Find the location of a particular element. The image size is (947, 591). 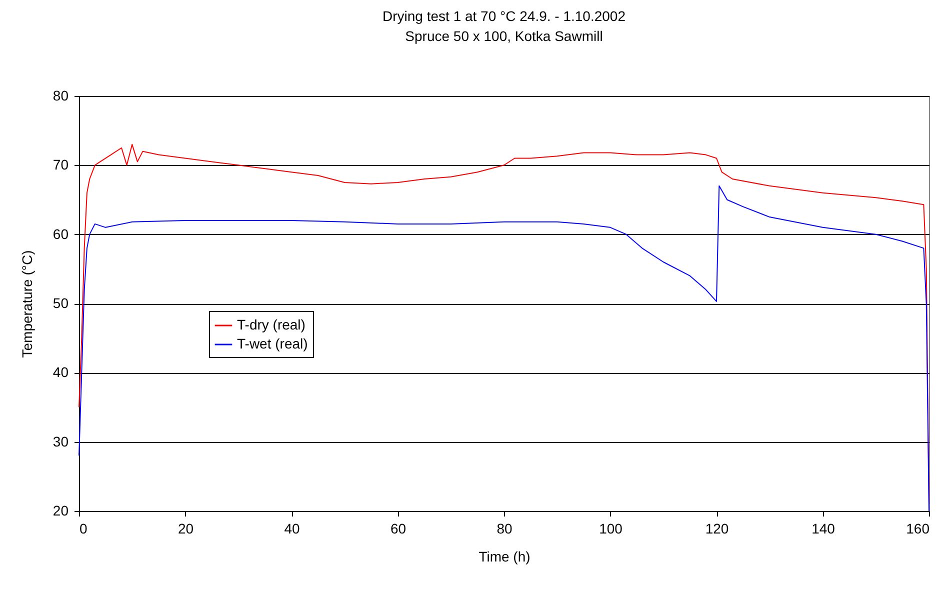

x-tick-label: 160 is located at coordinates (918, 528).